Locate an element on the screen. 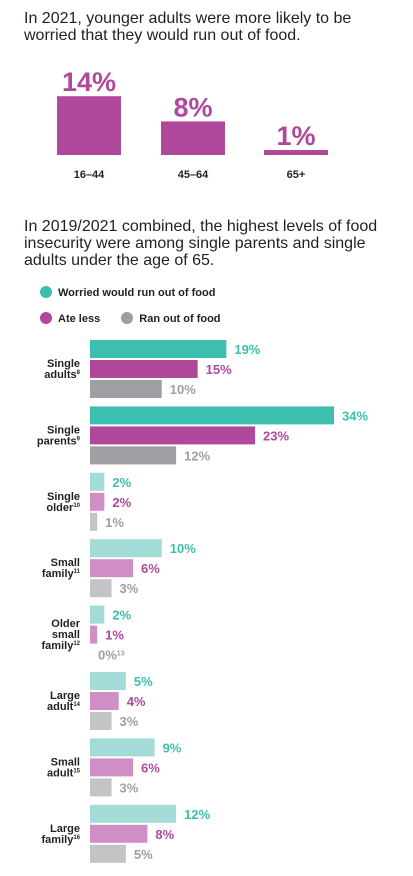  bar-value-label: 34% is located at coordinates (355, 415).